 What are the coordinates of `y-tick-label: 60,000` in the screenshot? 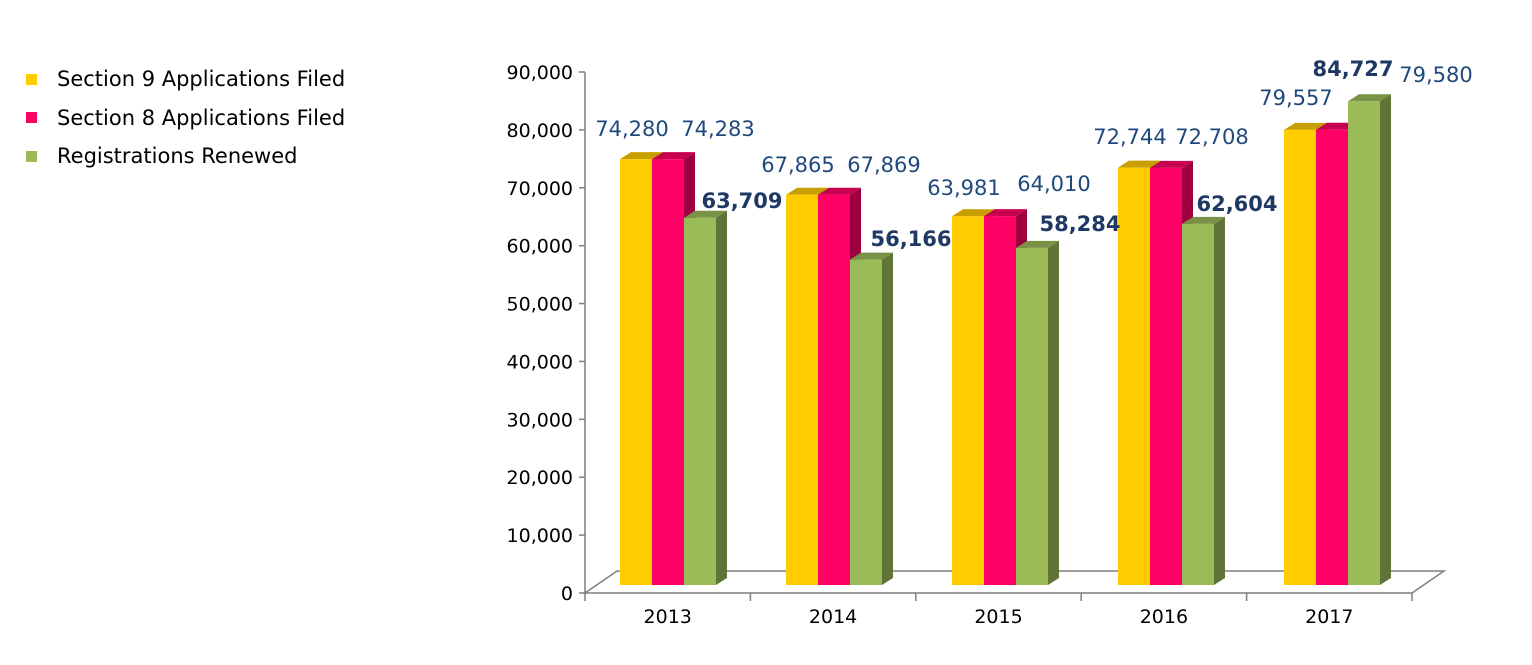 It's located at (540, 247).